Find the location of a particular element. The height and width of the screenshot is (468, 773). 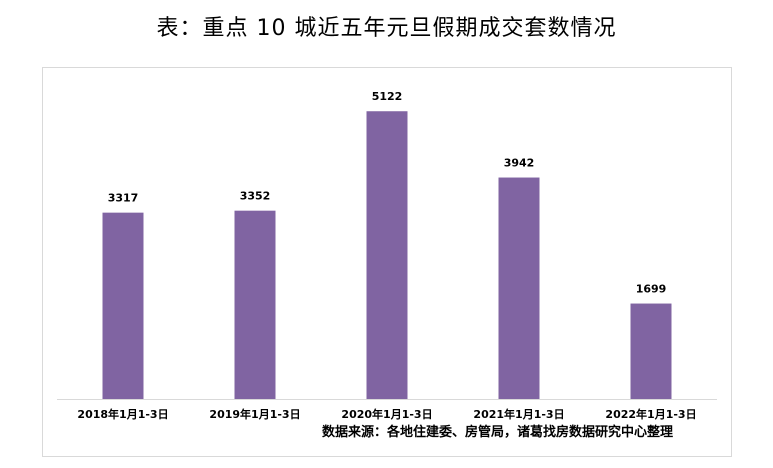

x-tick-label-2: 2019年1月1-3日 is located at coordinates (254, 414).